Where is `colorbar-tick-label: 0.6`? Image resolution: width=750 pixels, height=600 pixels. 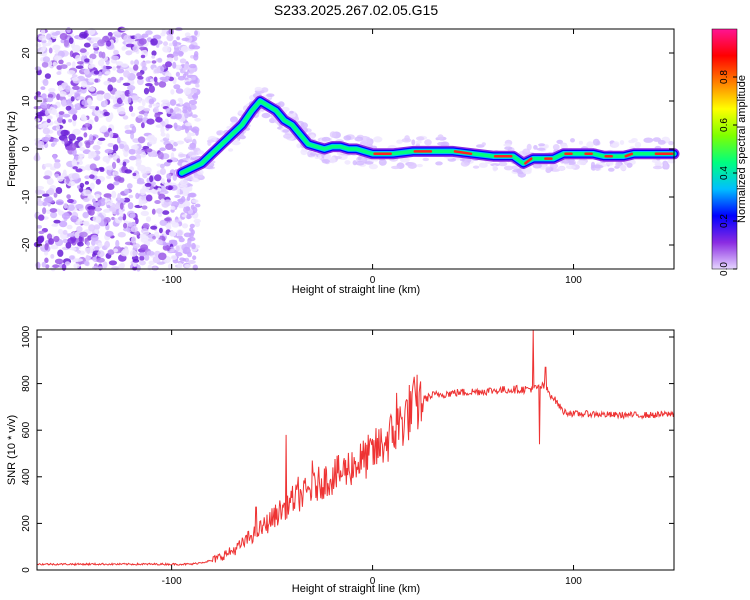
colorbar-tick-label: 0.6 is located at coordinates (724, 125).